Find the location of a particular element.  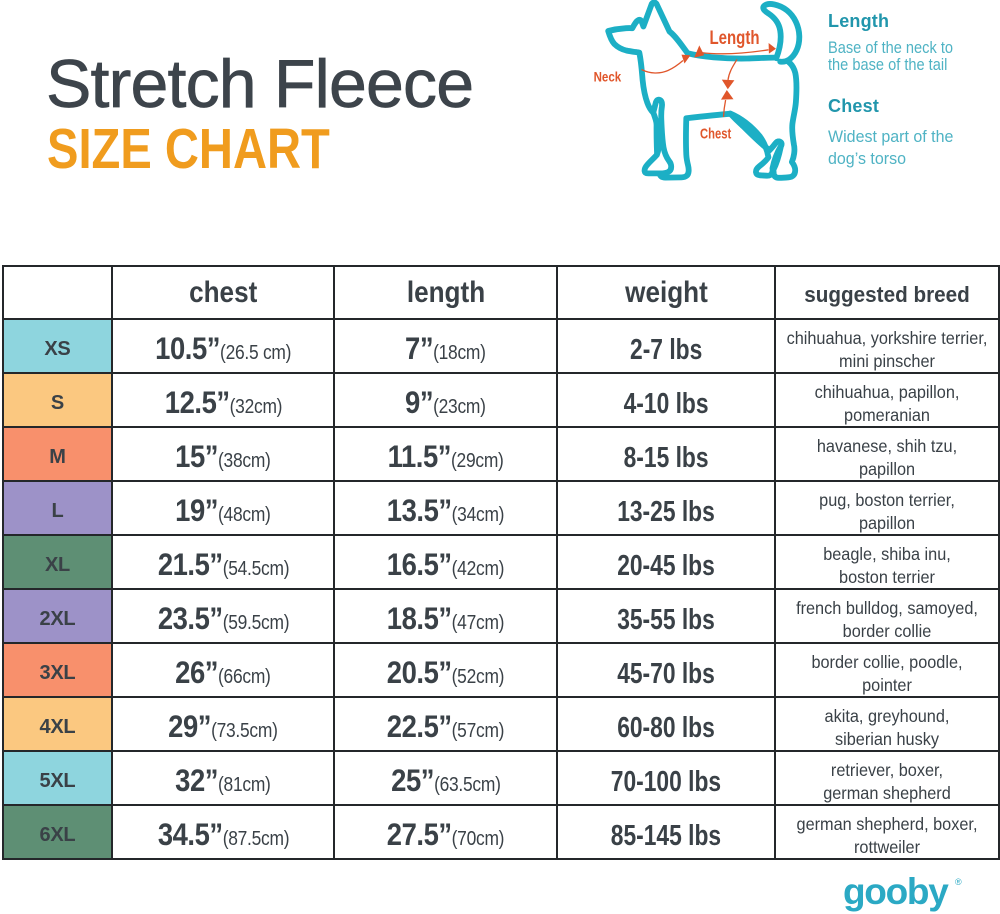

svg-text: Length is located at coordinates (735, 38).